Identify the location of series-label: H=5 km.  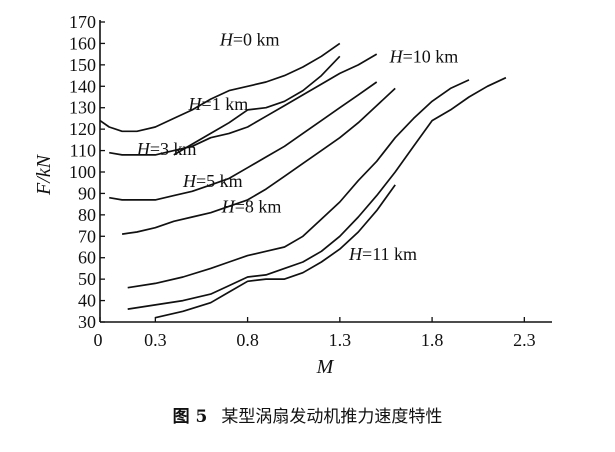
(212, 181).